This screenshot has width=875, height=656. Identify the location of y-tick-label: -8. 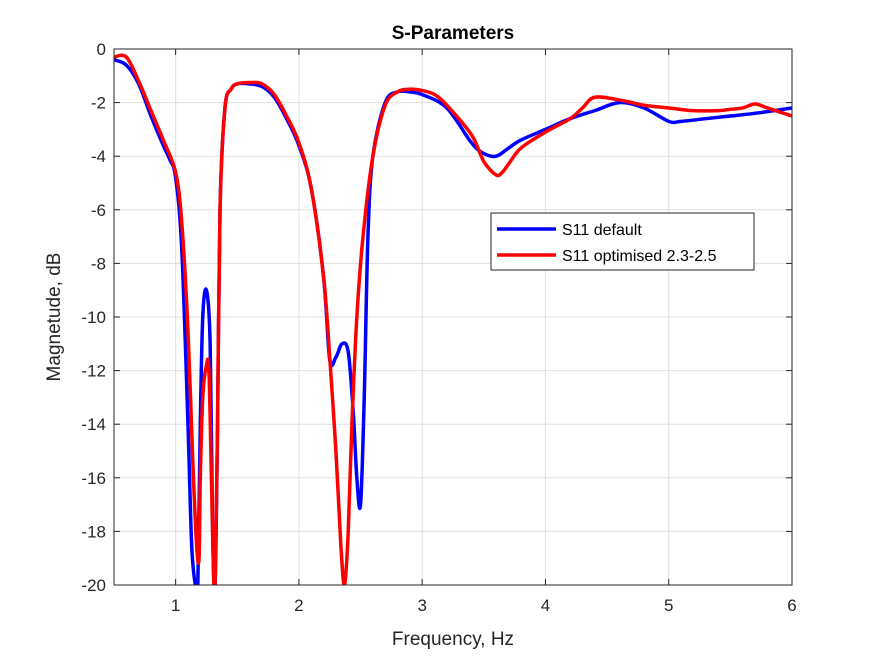
(98, 263).